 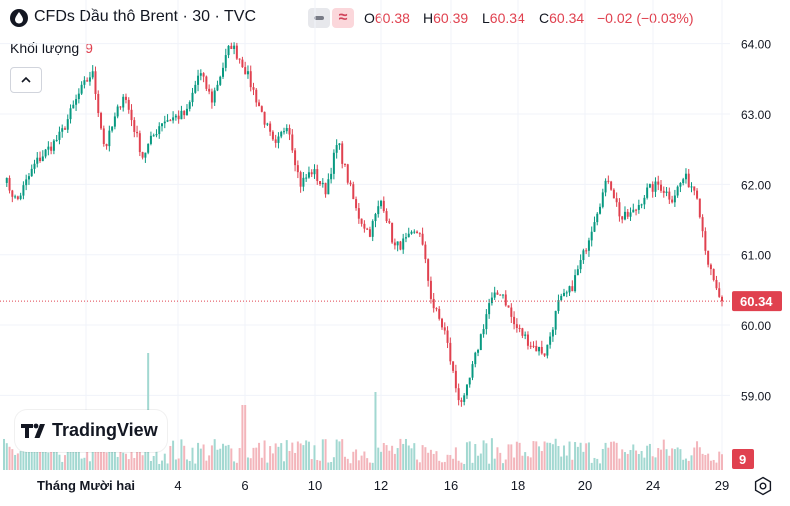 I want to click on close-value: C60.34, so click(x=562, y=18).